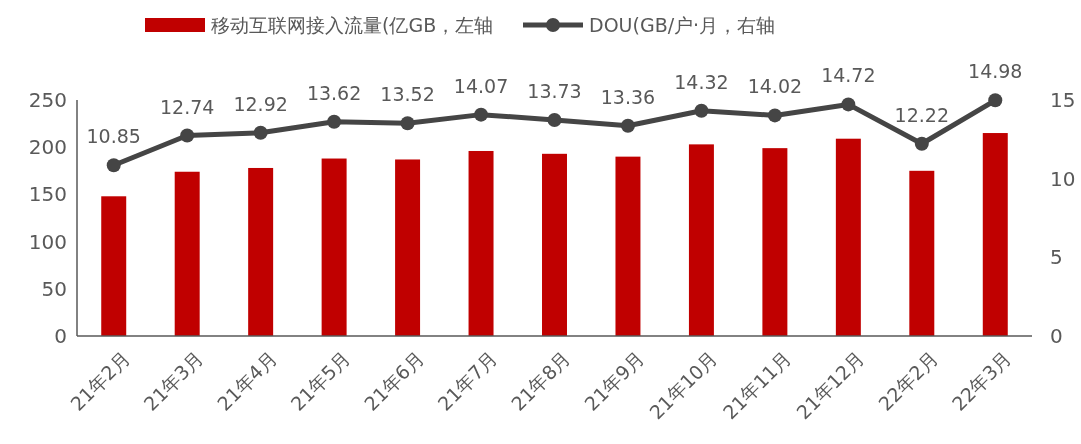  What do you see at coordinates (47, 194) in the screenshot?
I see `y-tick-label: 150` at bounding box center [47, 194].